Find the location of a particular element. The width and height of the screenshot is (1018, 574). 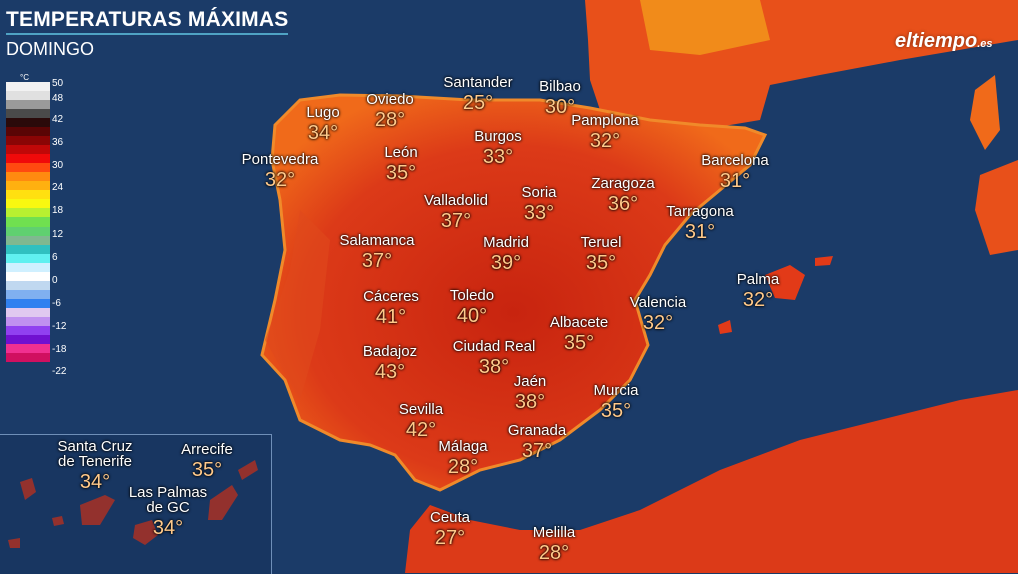

eltiempo-logo: eltiempo.es is located at coordinates (944, 41).